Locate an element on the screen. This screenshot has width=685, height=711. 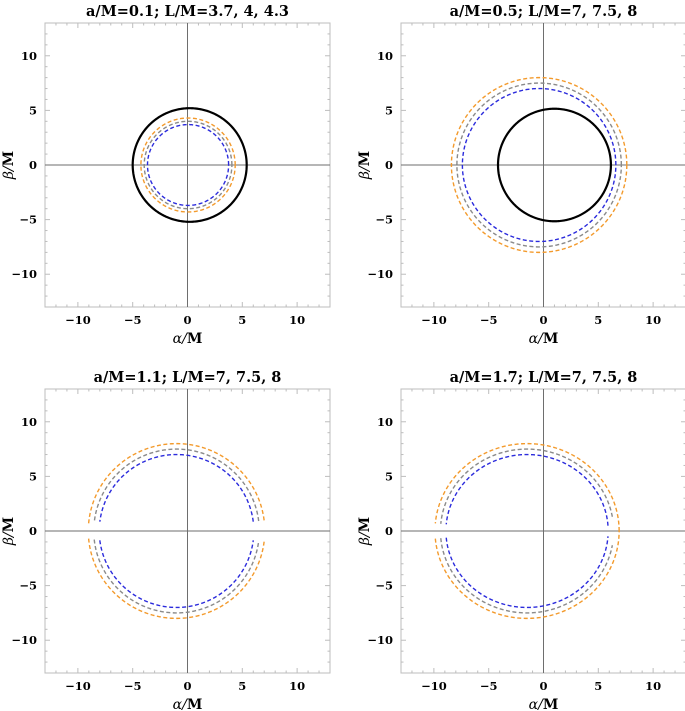
panel-title: a/M=1.1; L/M=7, 7.5, 8 is located at coordinates (188, 377).